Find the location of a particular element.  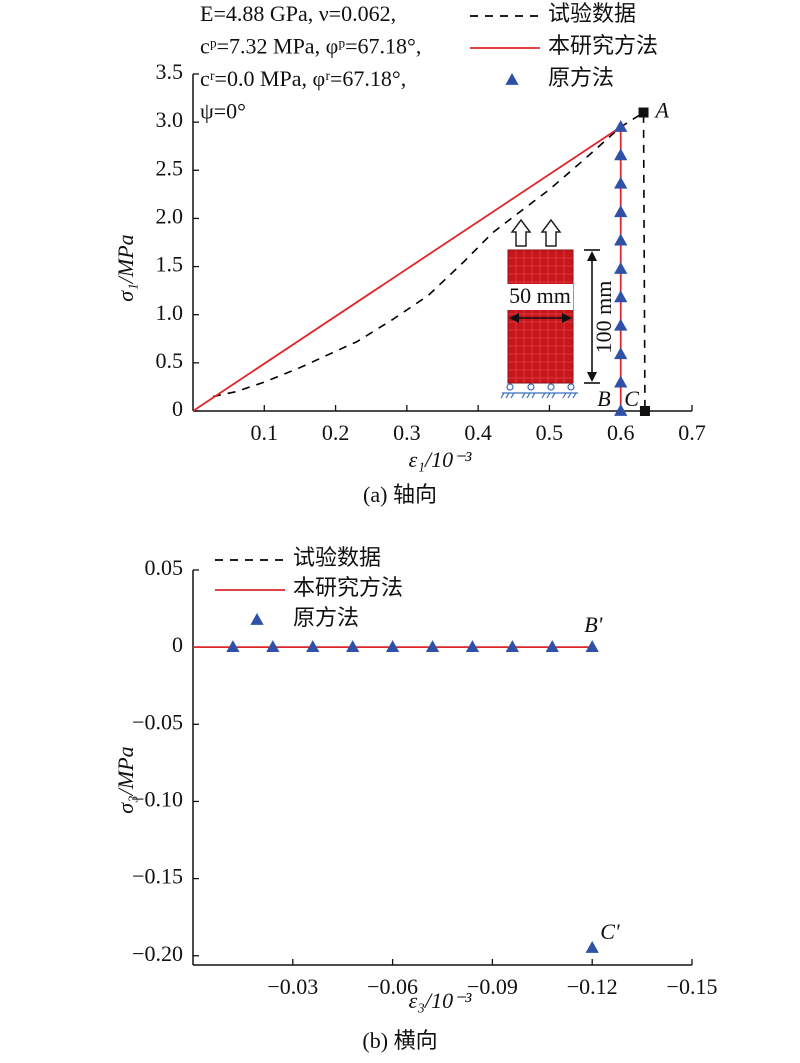

supports is located at coordinates (539, 391).